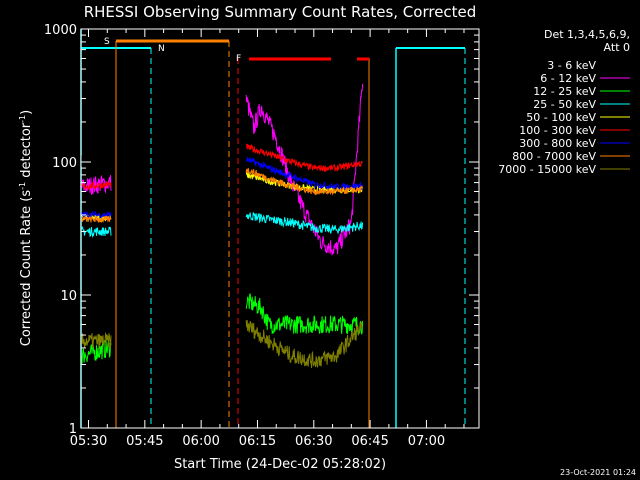 The height and width of the screenshot is (480, 640). I want to click on y-tick-label-100: 100, so click(64, 163).